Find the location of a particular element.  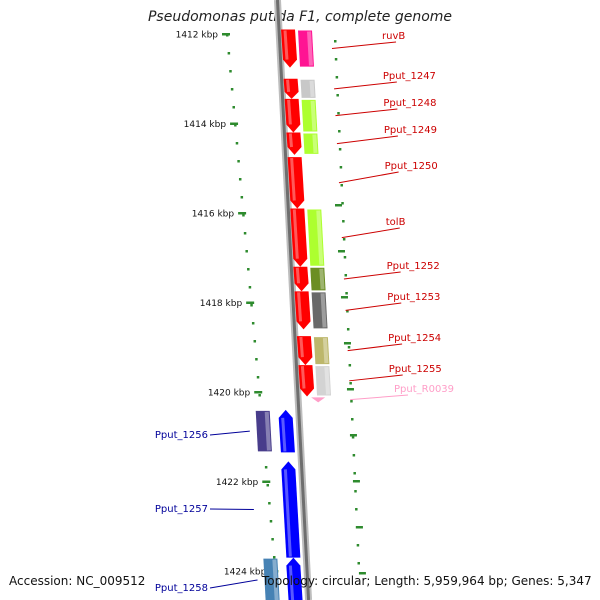

tick-label: 1424 kbp is located at coordinates (245, 573).